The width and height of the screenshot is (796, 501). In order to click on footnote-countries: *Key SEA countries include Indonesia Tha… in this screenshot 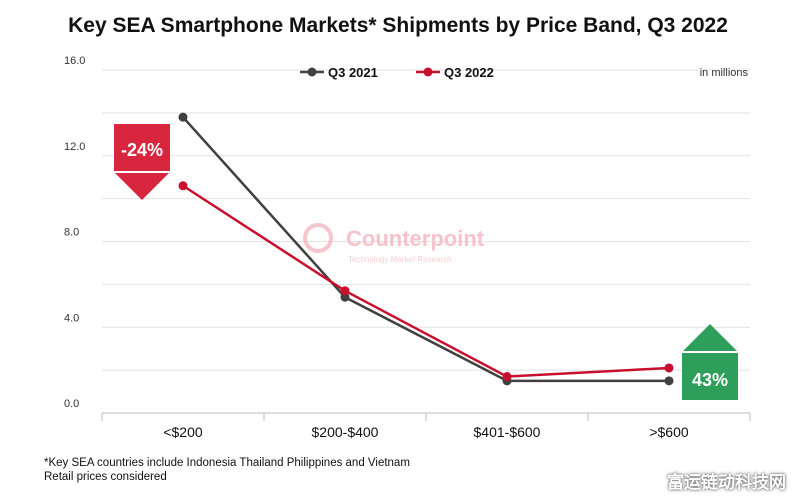, I will do `click(227, 463)`.